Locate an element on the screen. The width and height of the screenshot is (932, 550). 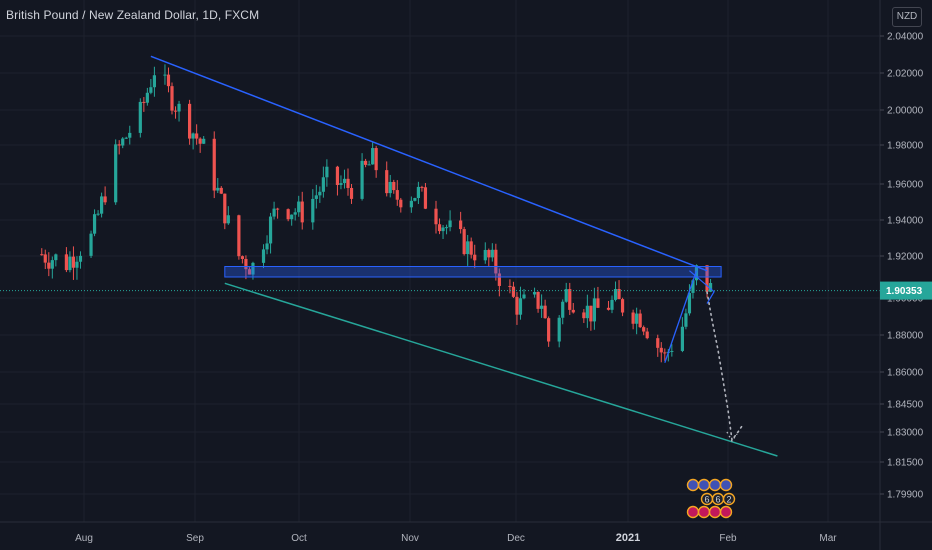
price-tick-label: 1.96000 is located at coordinates (905, 185).